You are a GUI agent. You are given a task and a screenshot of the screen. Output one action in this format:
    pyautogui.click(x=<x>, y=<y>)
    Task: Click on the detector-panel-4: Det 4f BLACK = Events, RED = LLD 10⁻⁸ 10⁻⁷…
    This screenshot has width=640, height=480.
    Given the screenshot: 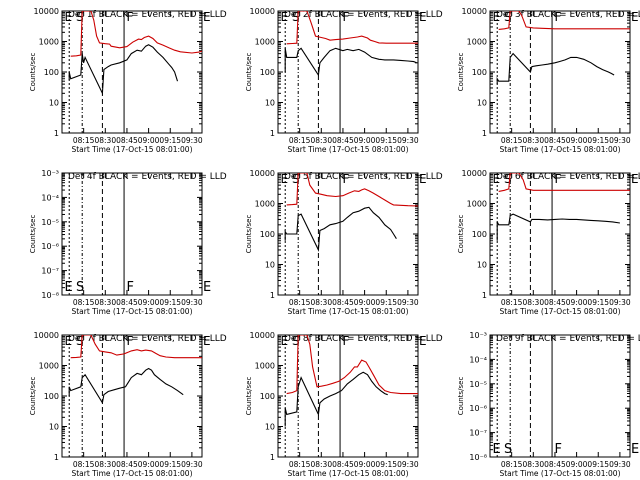 What is the action you would take?
    pyautogui.click(x=128, y=242)
    